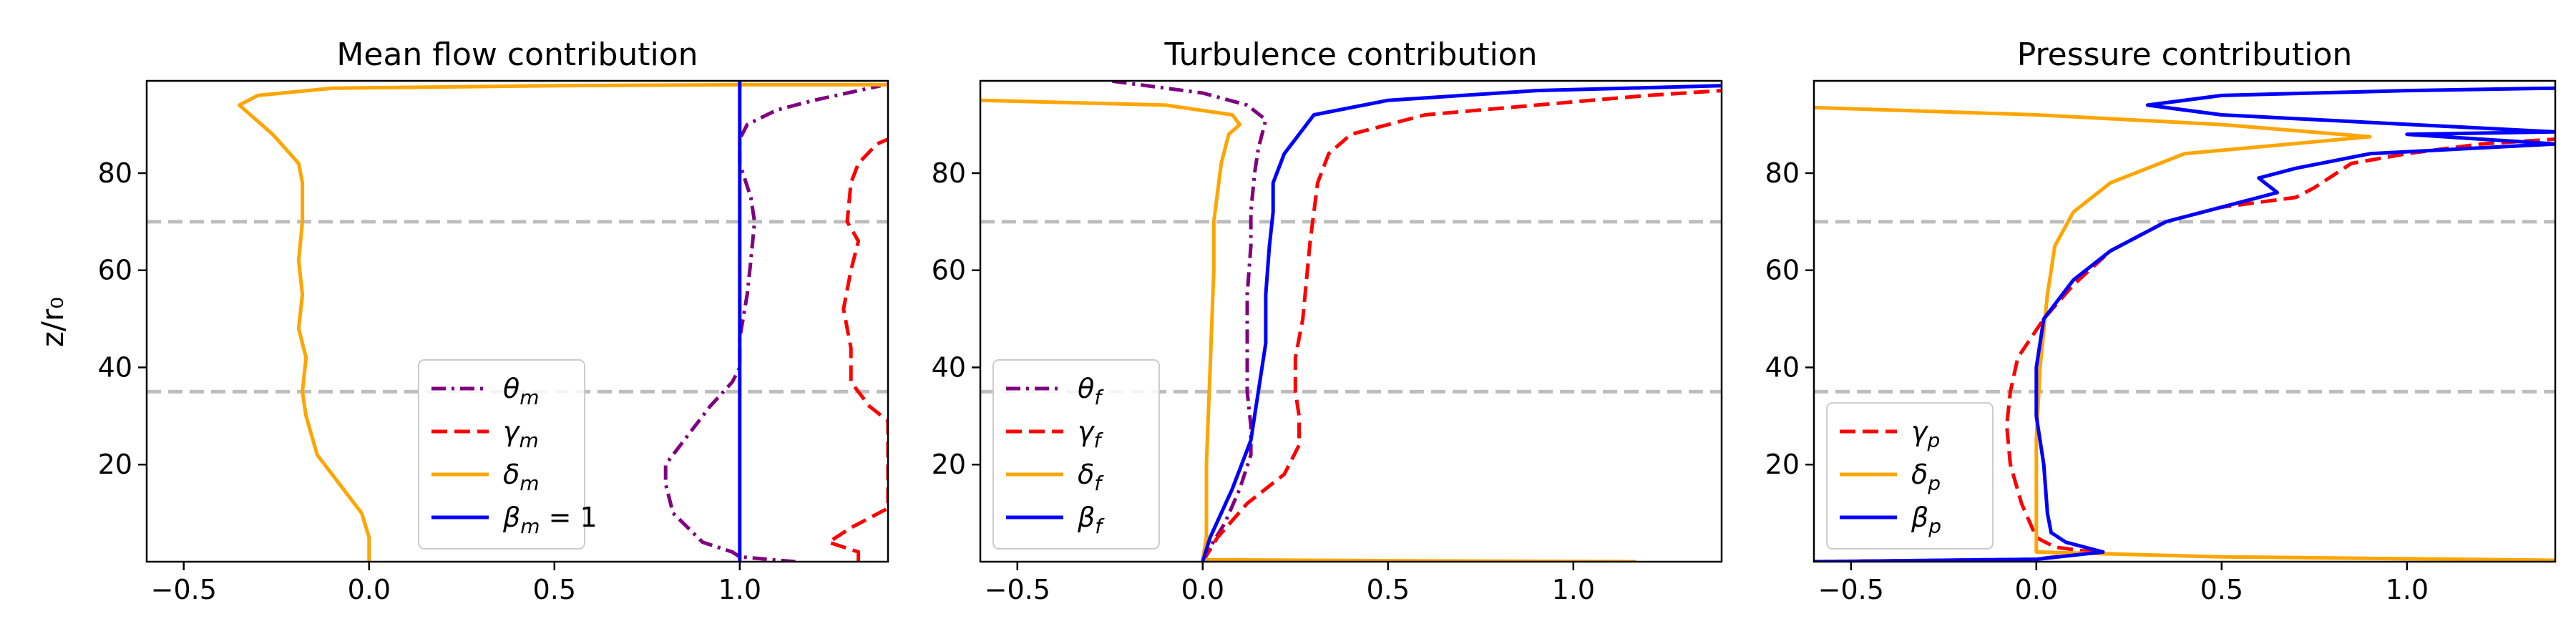  I want to click on chart-title: Turbulence contribution, so click(1350, 54).